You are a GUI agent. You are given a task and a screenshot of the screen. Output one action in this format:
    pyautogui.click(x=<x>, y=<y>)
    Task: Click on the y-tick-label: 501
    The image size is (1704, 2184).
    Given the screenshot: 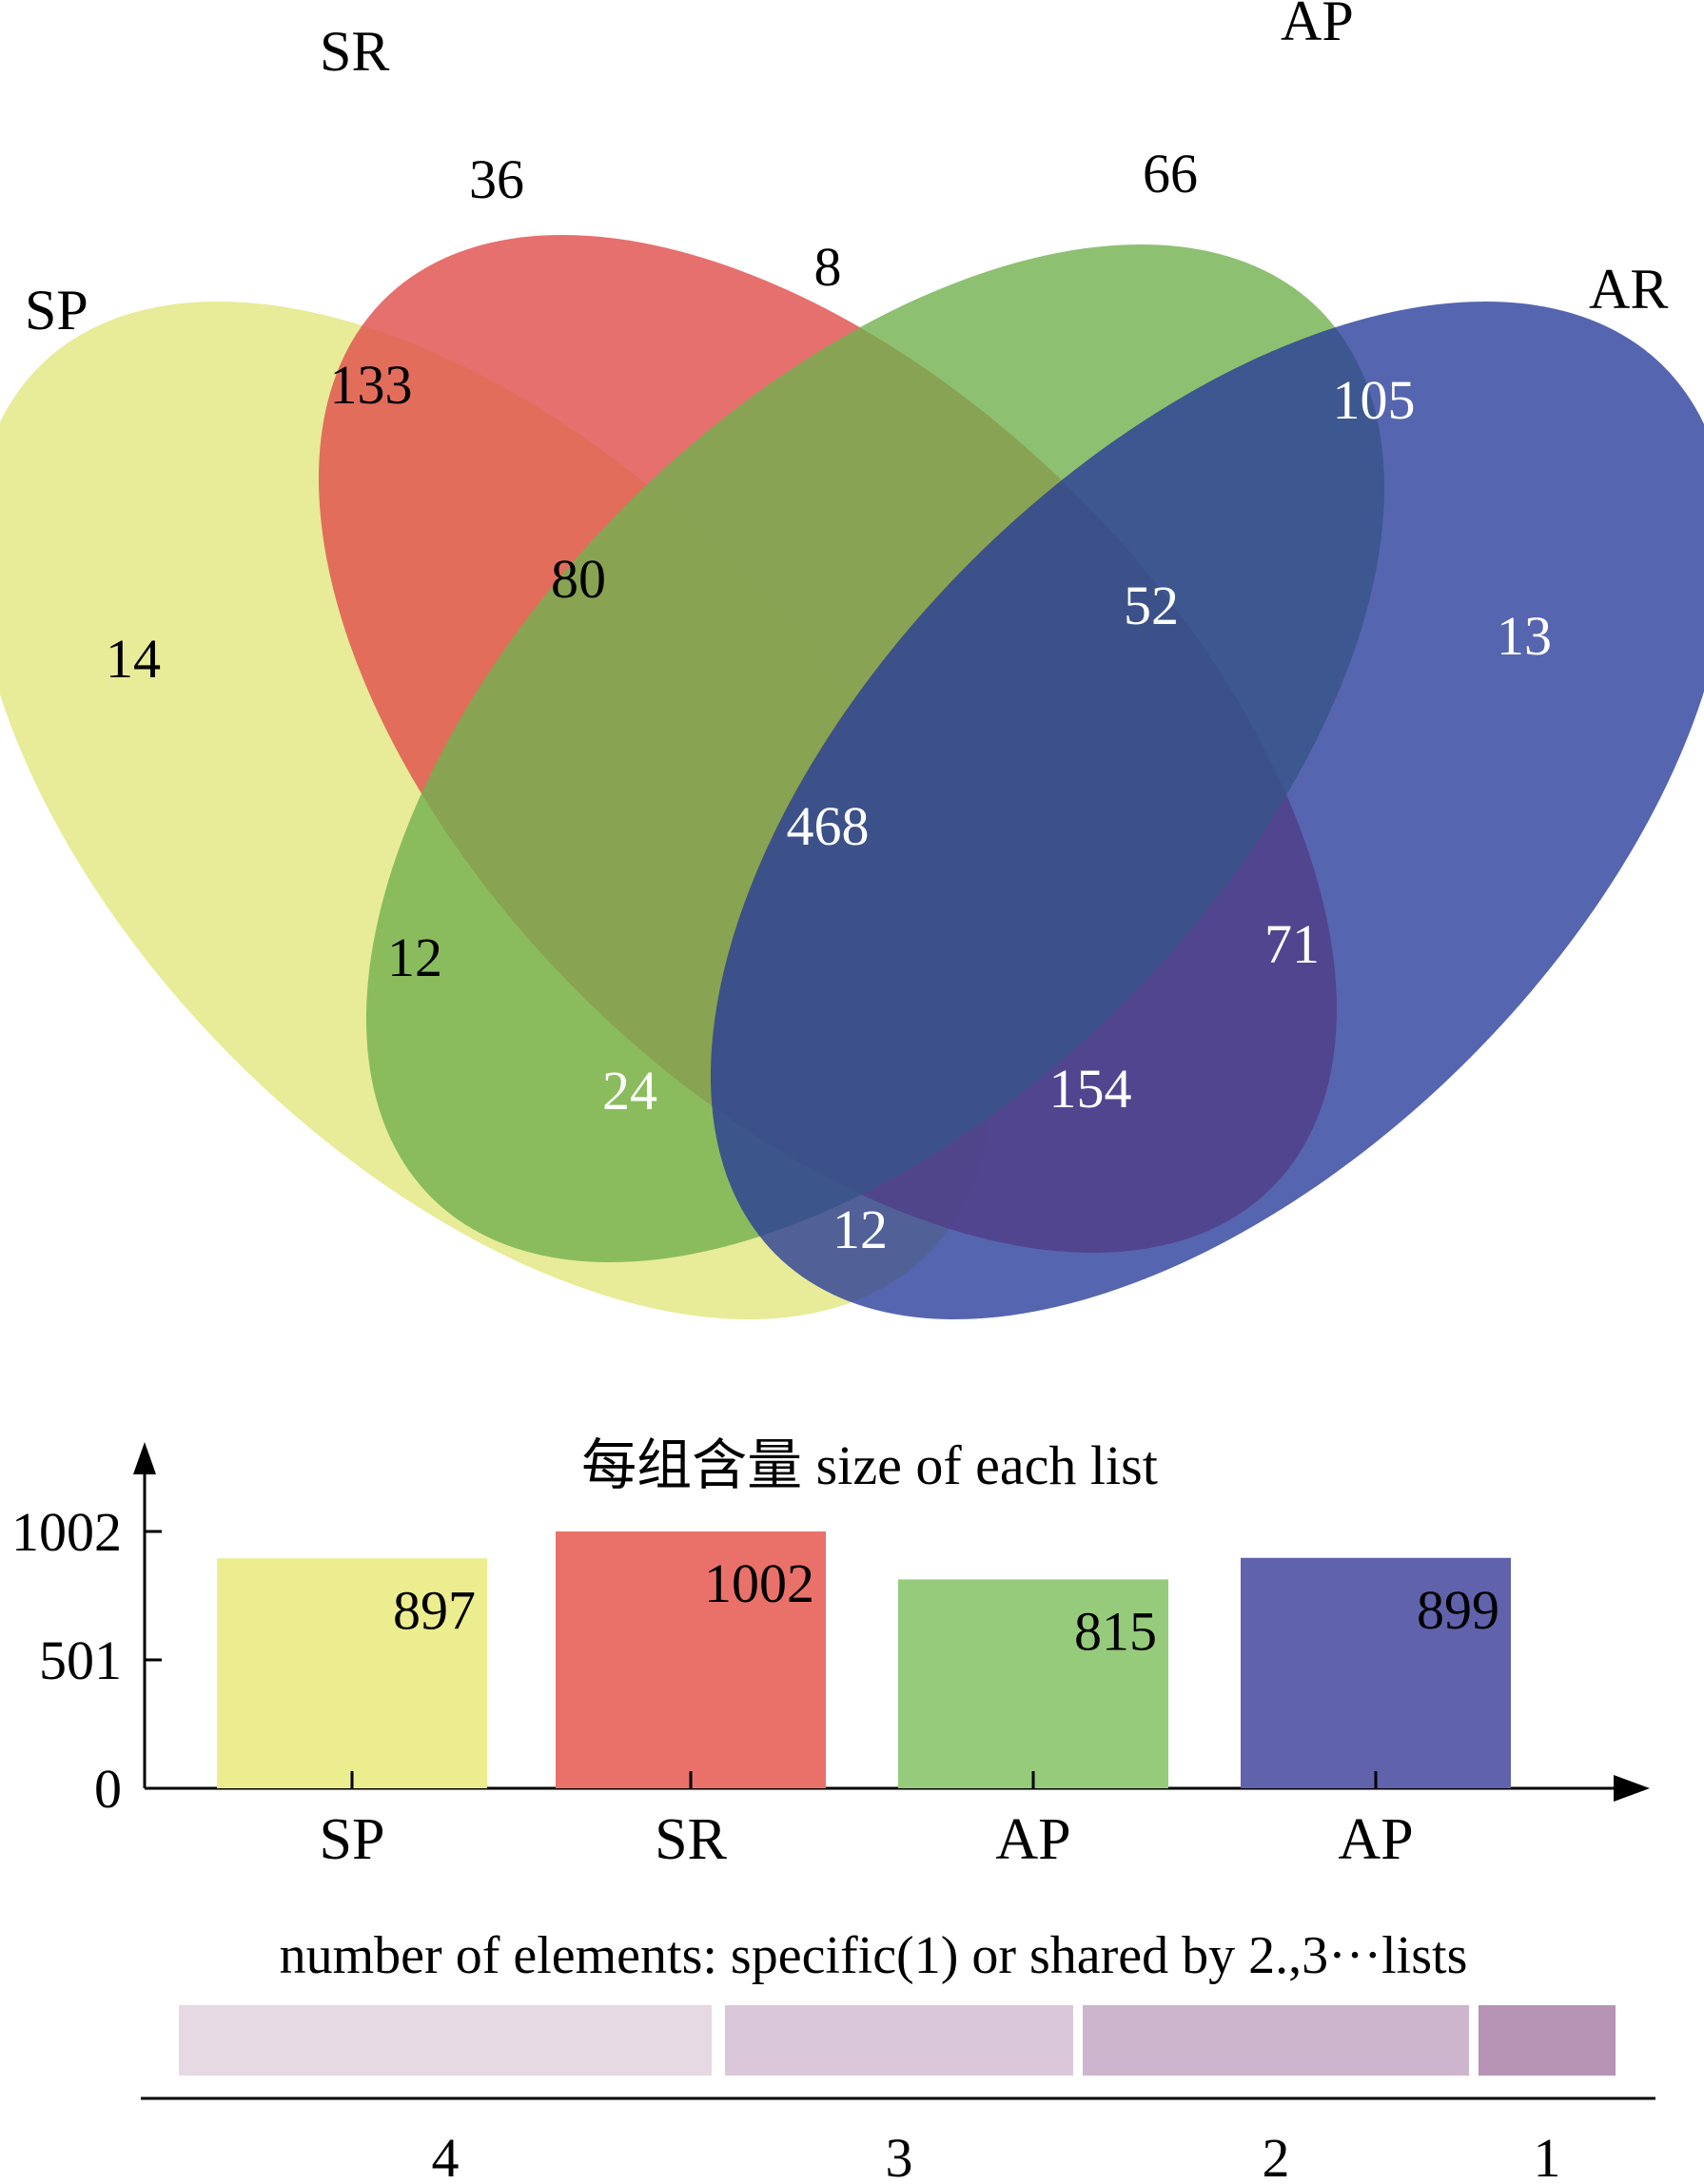 What is the action you would take?
    pyautogui.click(x=80, y=1660)
    